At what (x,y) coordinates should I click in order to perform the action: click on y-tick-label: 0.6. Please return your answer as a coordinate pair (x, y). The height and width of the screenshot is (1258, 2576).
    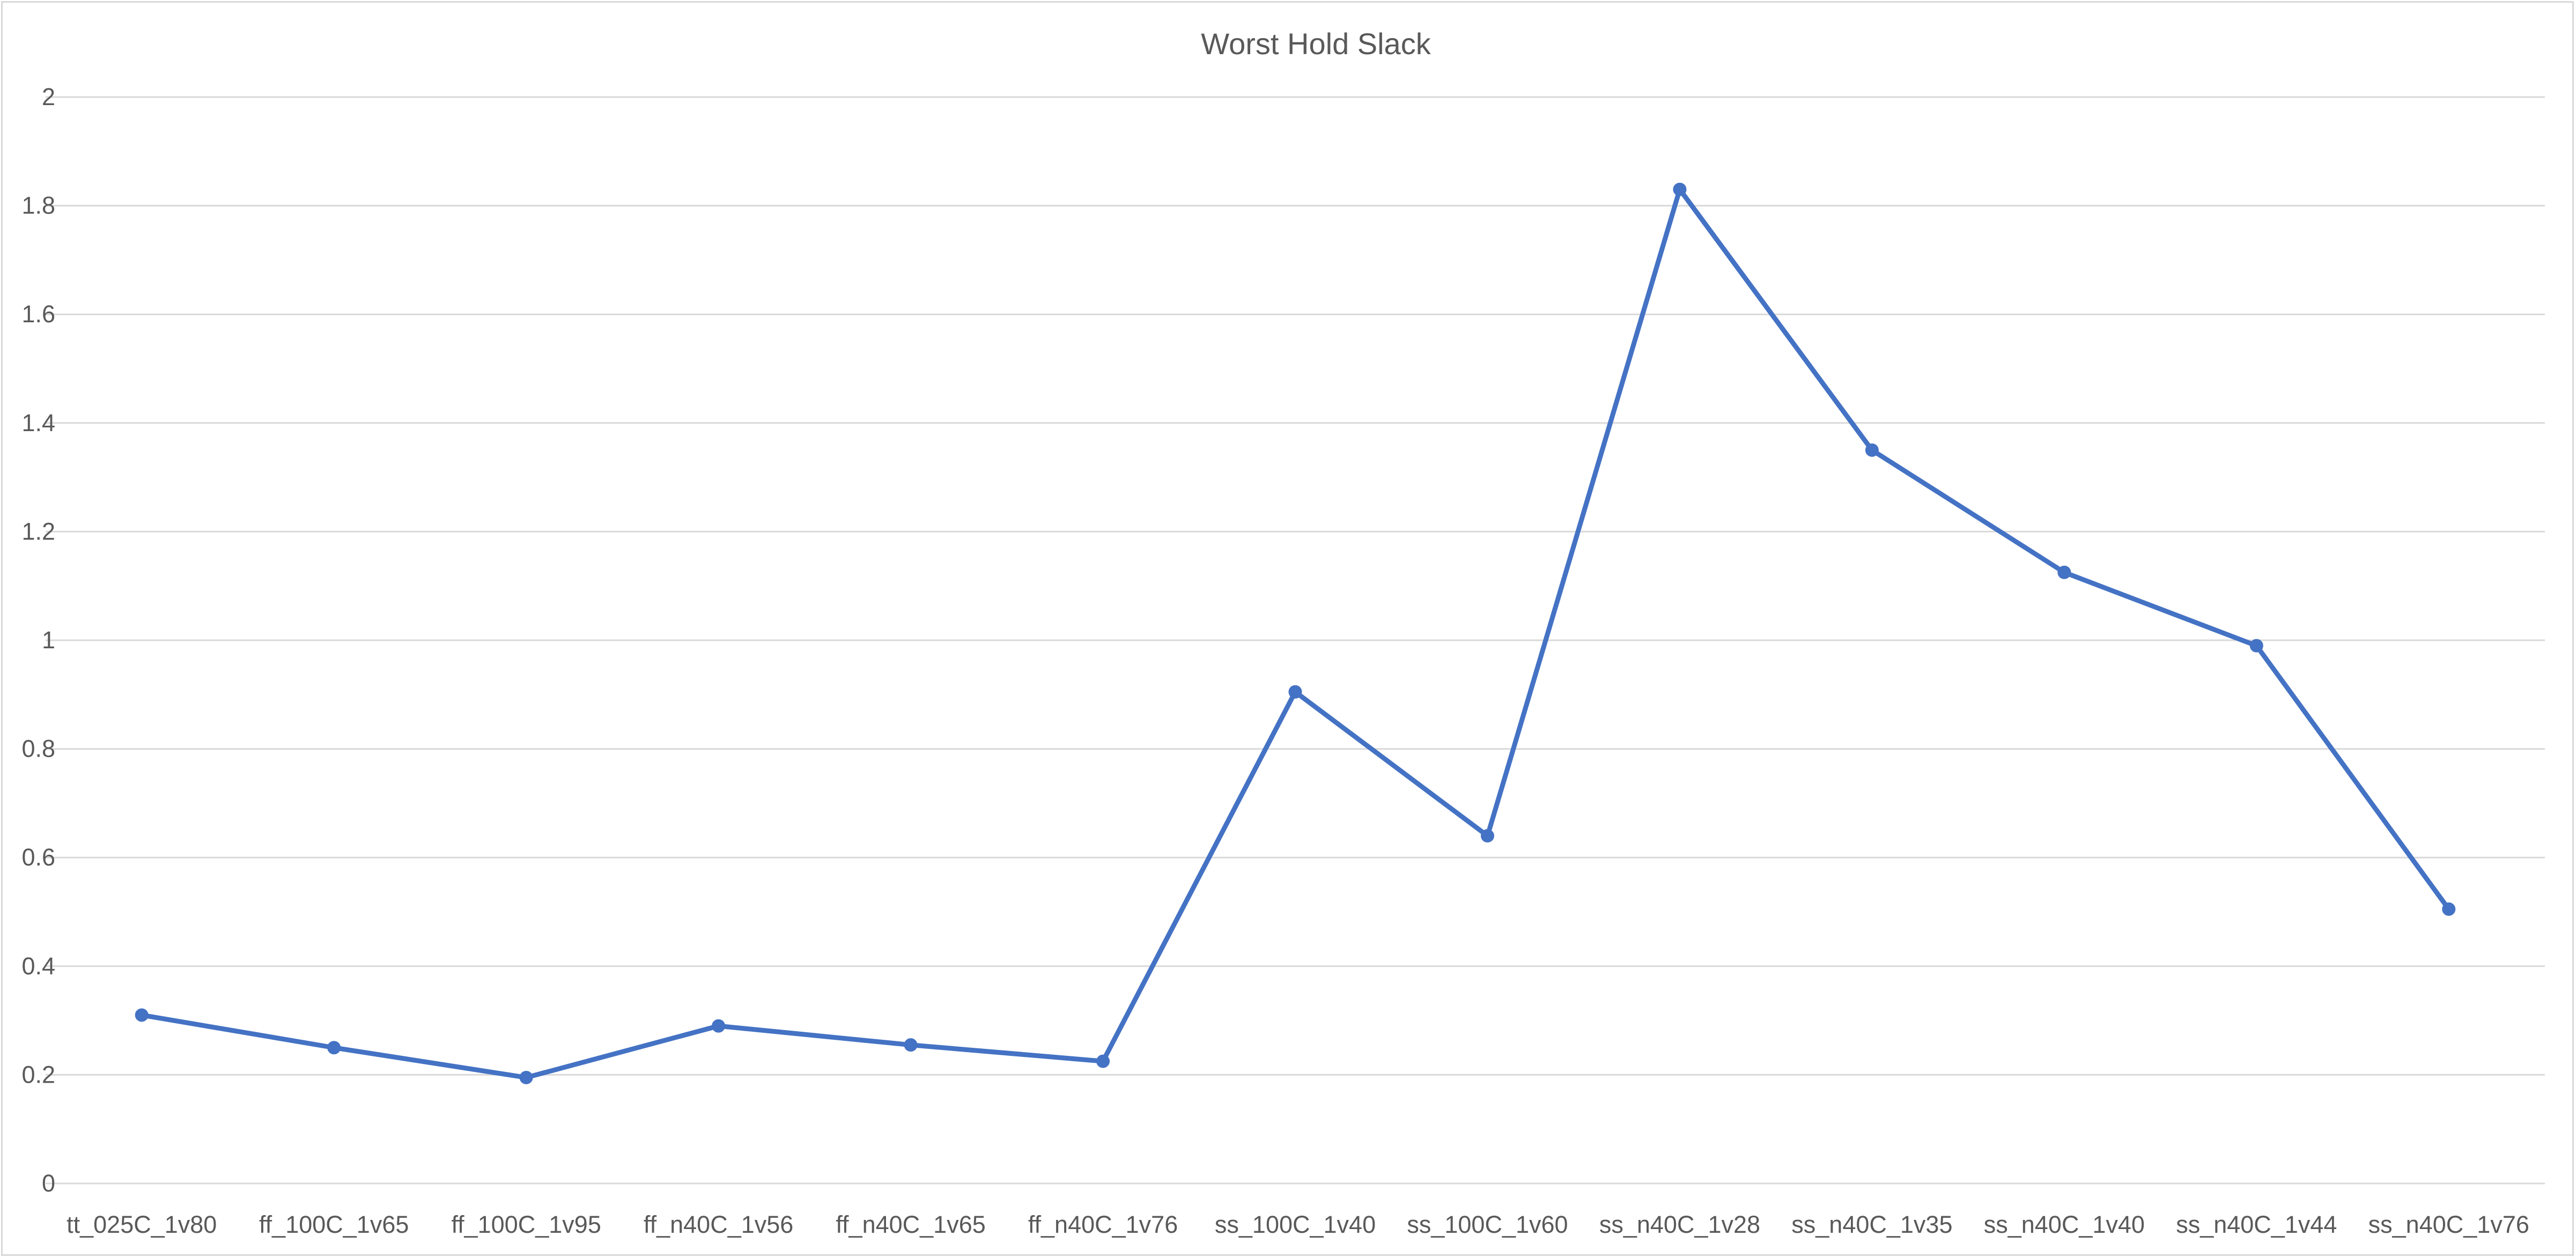
    Looking at the image, I should click on (38, 857).